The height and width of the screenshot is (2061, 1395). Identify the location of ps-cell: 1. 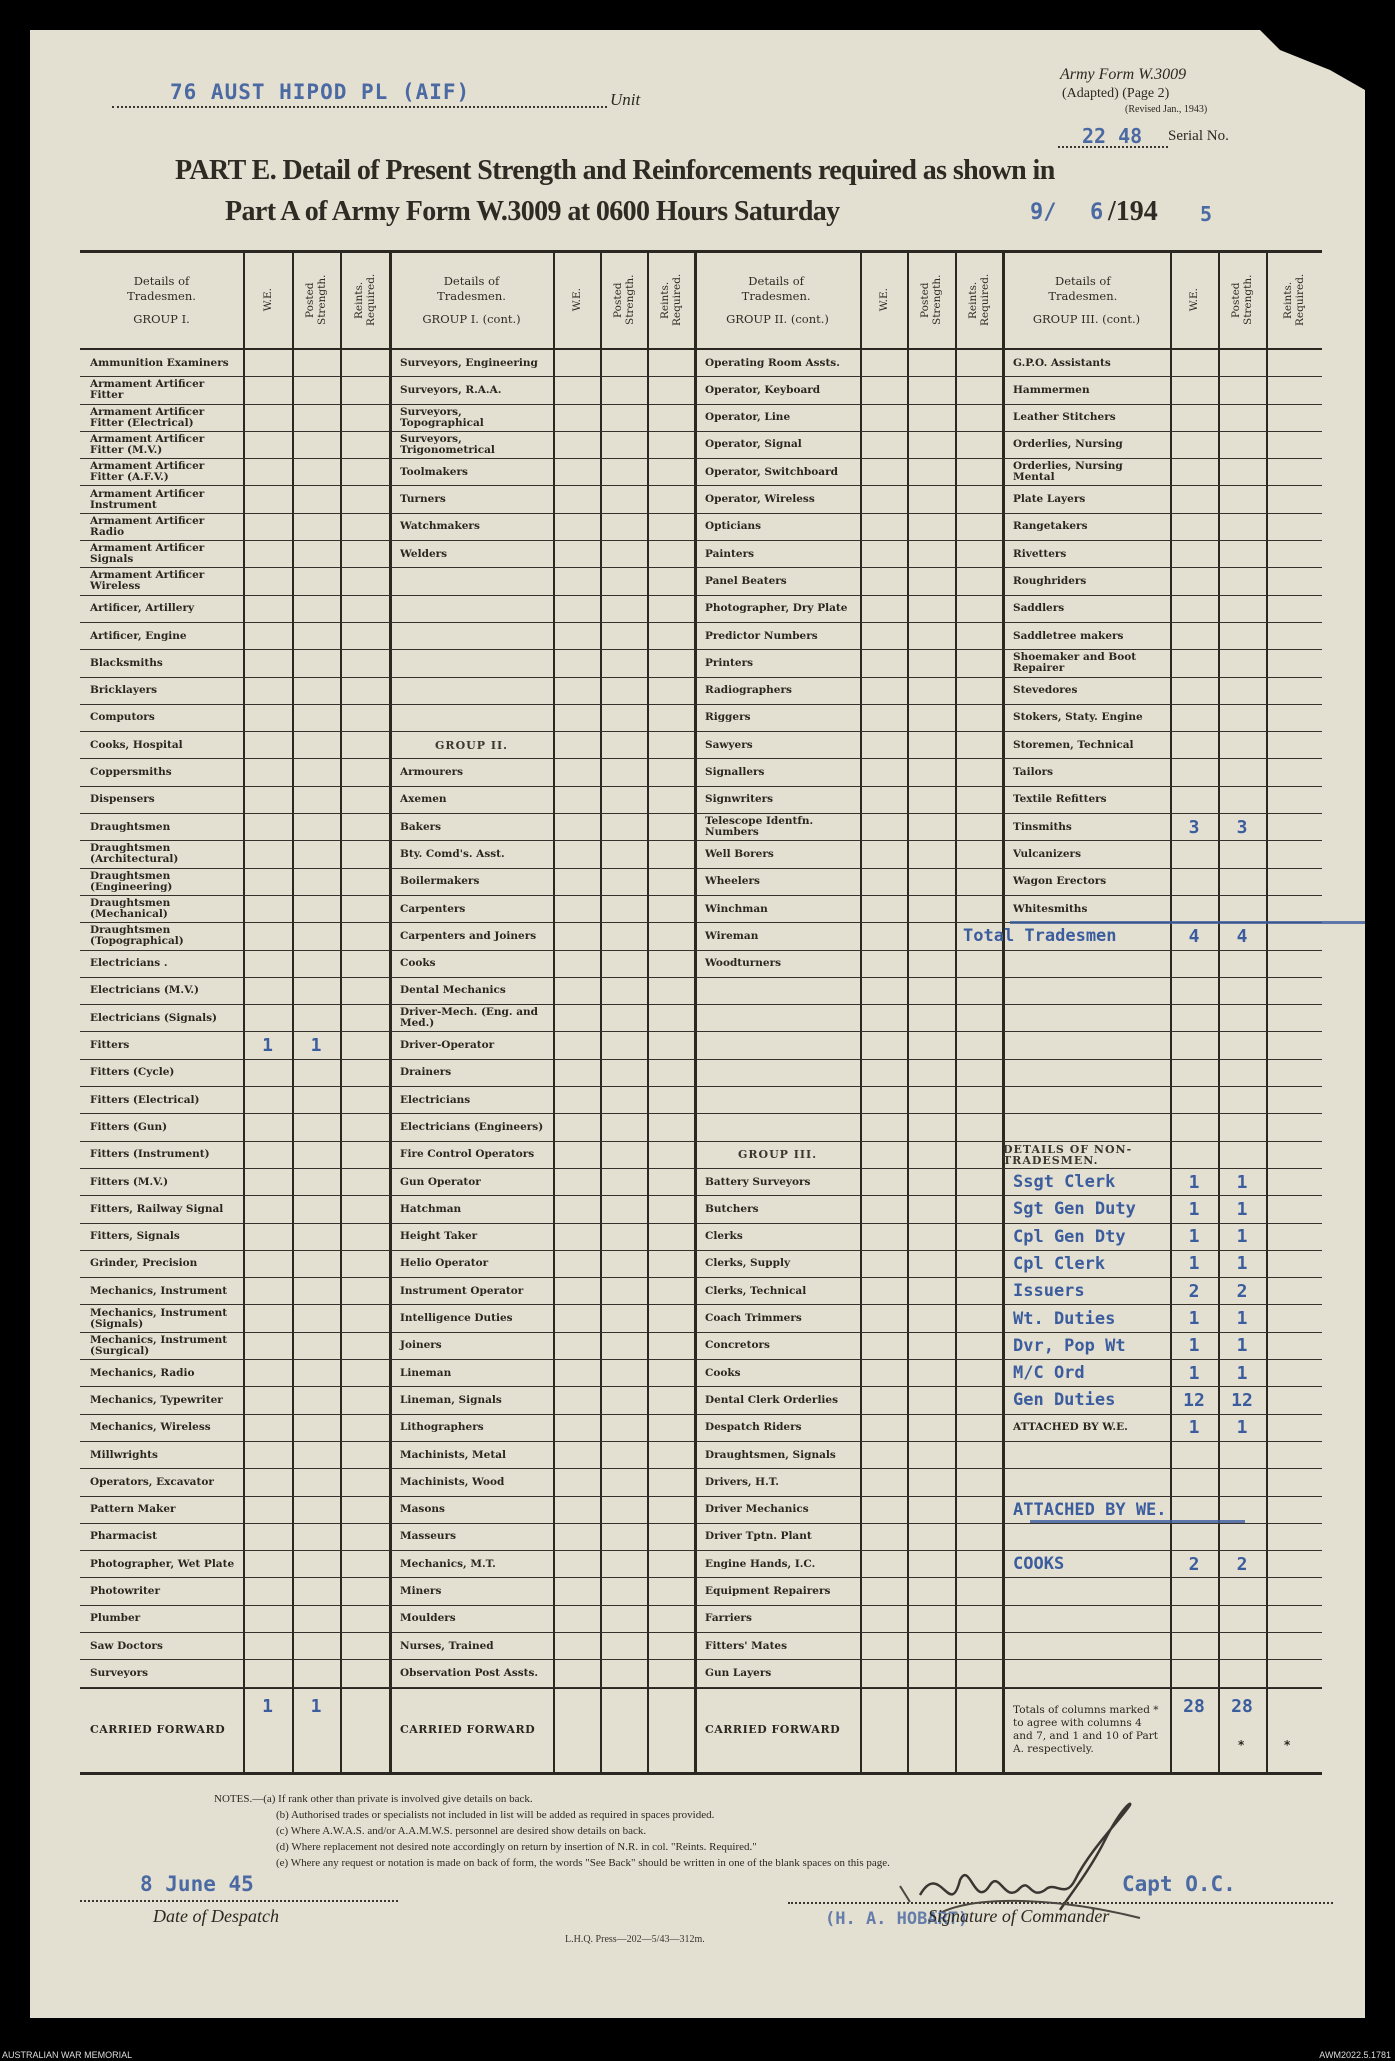
(1242, 1428).